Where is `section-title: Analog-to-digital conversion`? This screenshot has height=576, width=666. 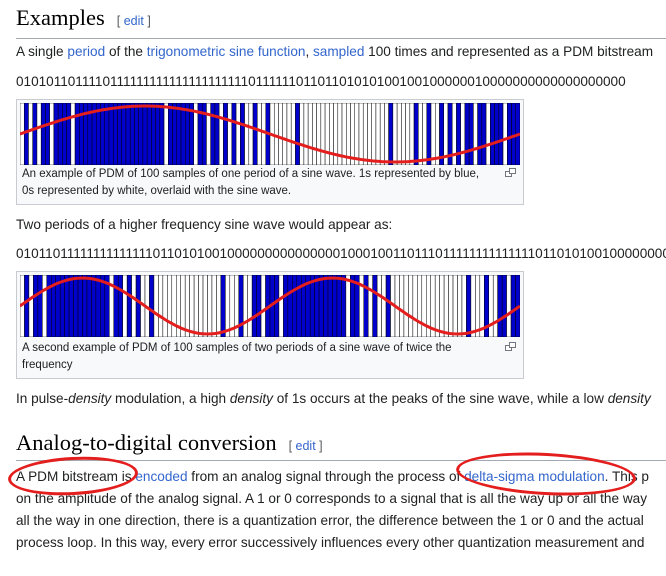
section-title: Analog-to-digital conversion is located at coordinates (146, 442).